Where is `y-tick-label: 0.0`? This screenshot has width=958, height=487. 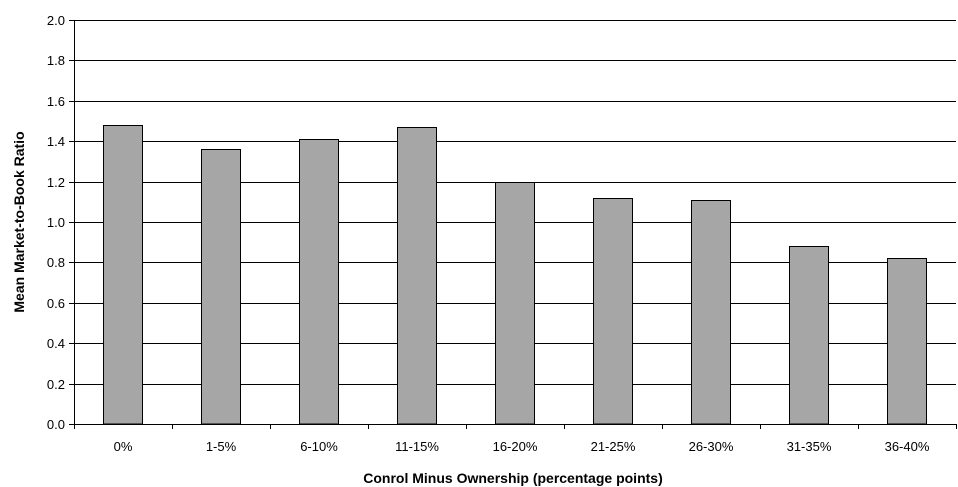
y-tick-label: 0.0 is located at coordinates (56, 424).